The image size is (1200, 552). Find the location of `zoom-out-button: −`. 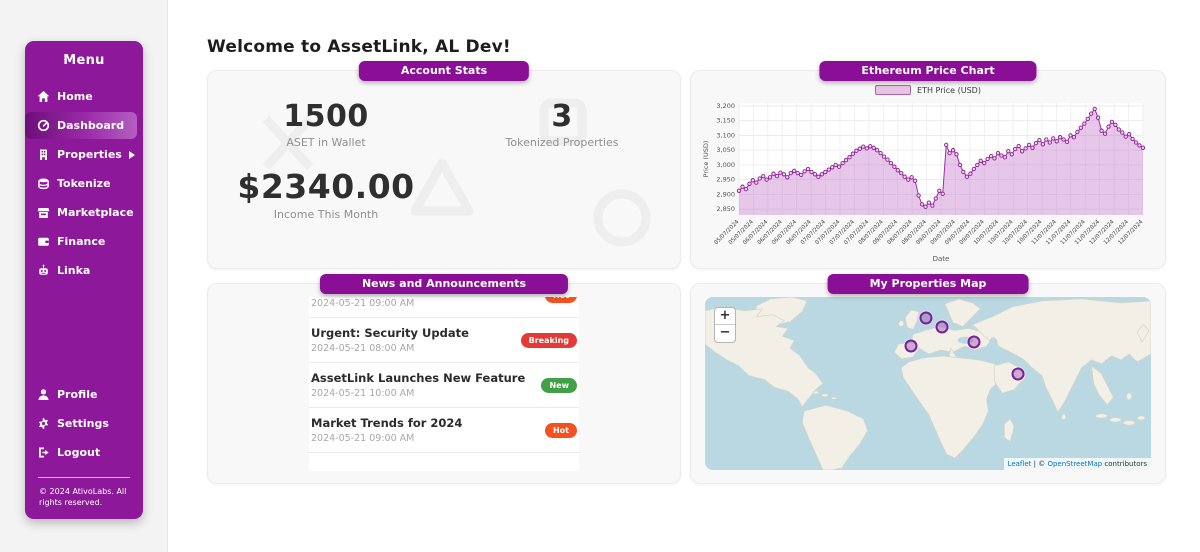

zoom-out-button: − is located at coordinates (725, 332).